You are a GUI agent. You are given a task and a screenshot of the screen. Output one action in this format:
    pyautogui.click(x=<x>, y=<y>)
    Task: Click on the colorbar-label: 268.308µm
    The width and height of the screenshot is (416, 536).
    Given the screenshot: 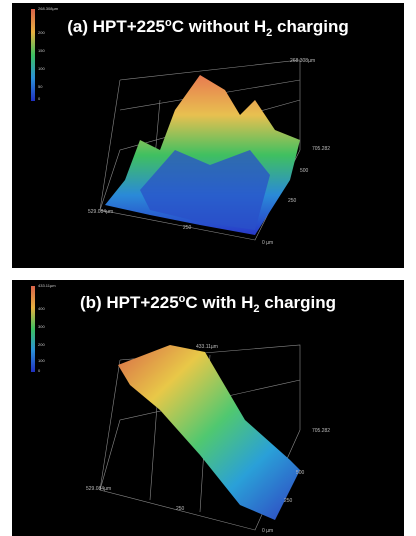 What is the action you would take?
    pyautogui.click(x=48, y=8)
    